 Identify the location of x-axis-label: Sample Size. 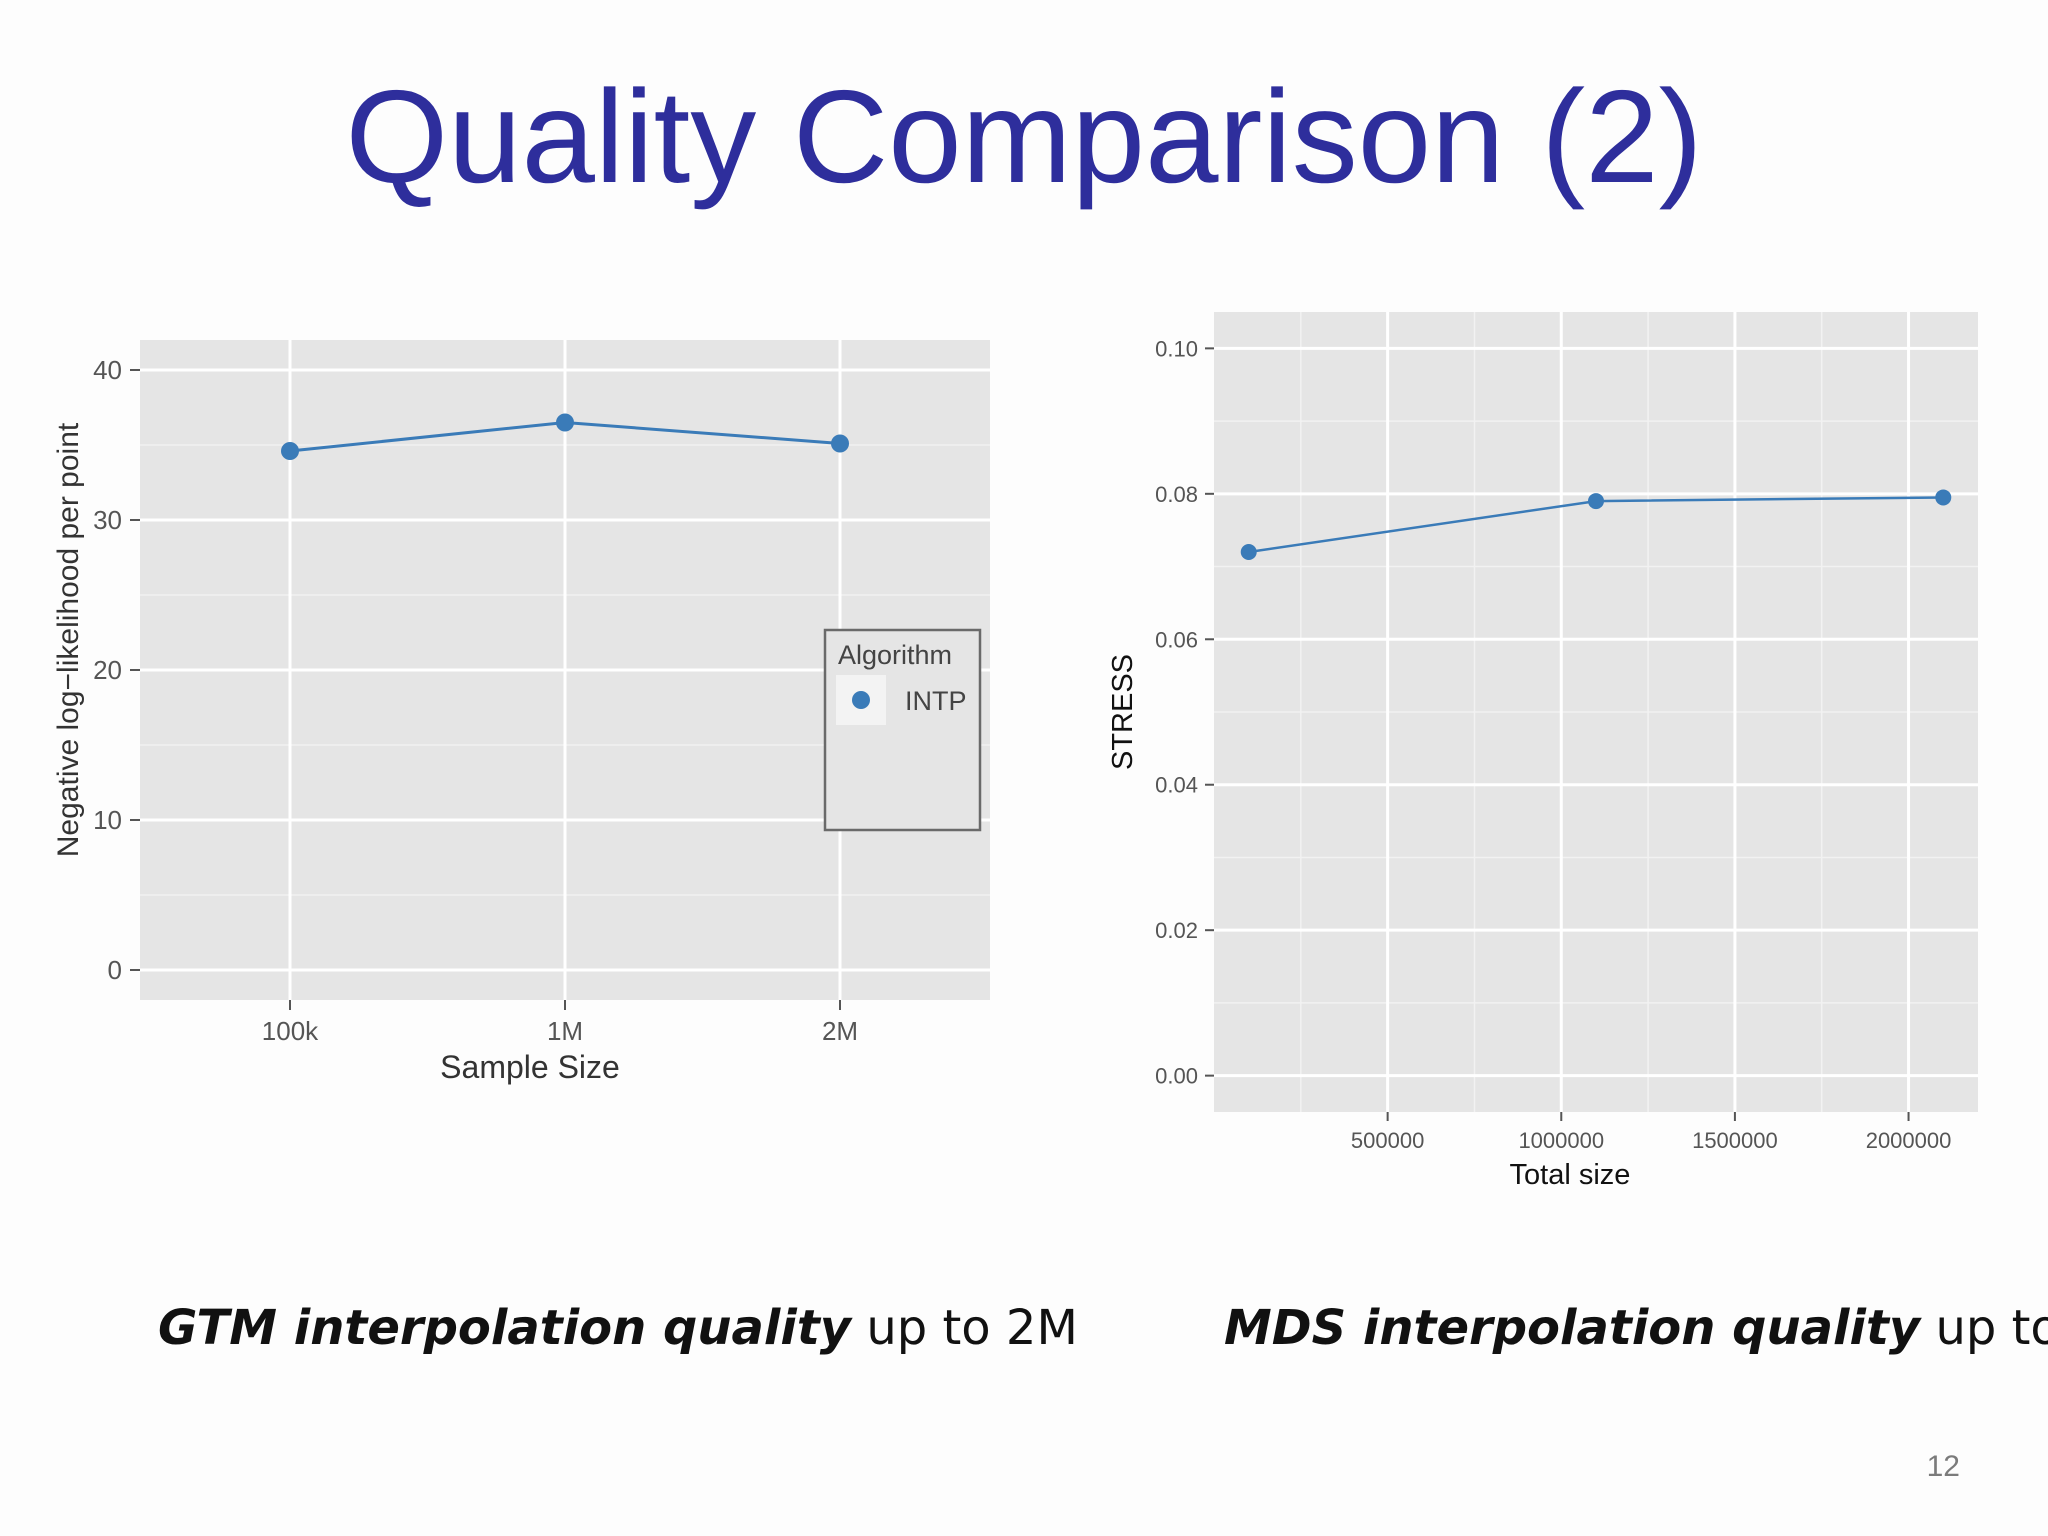
(530, 1067).